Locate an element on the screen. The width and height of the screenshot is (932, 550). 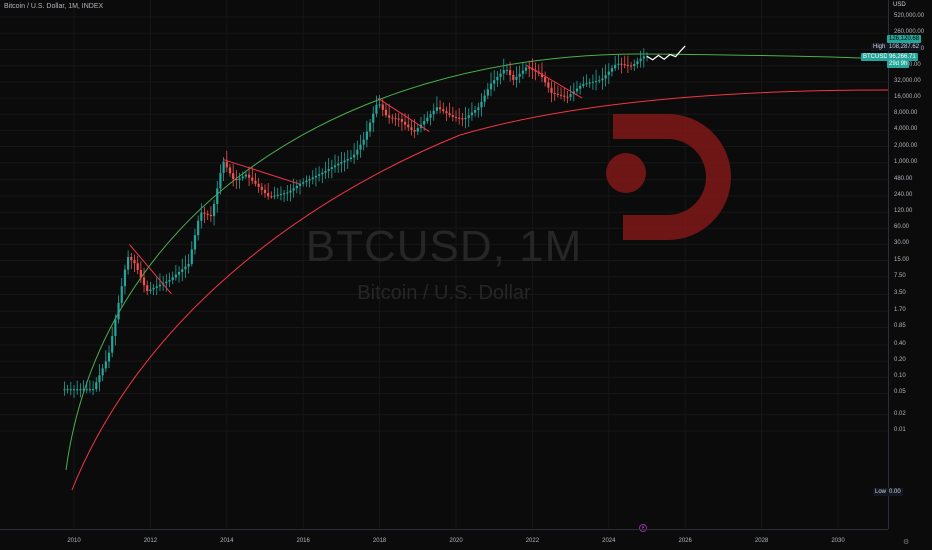
price-tick-label: 30.00 is located at coordinates (902, 243).